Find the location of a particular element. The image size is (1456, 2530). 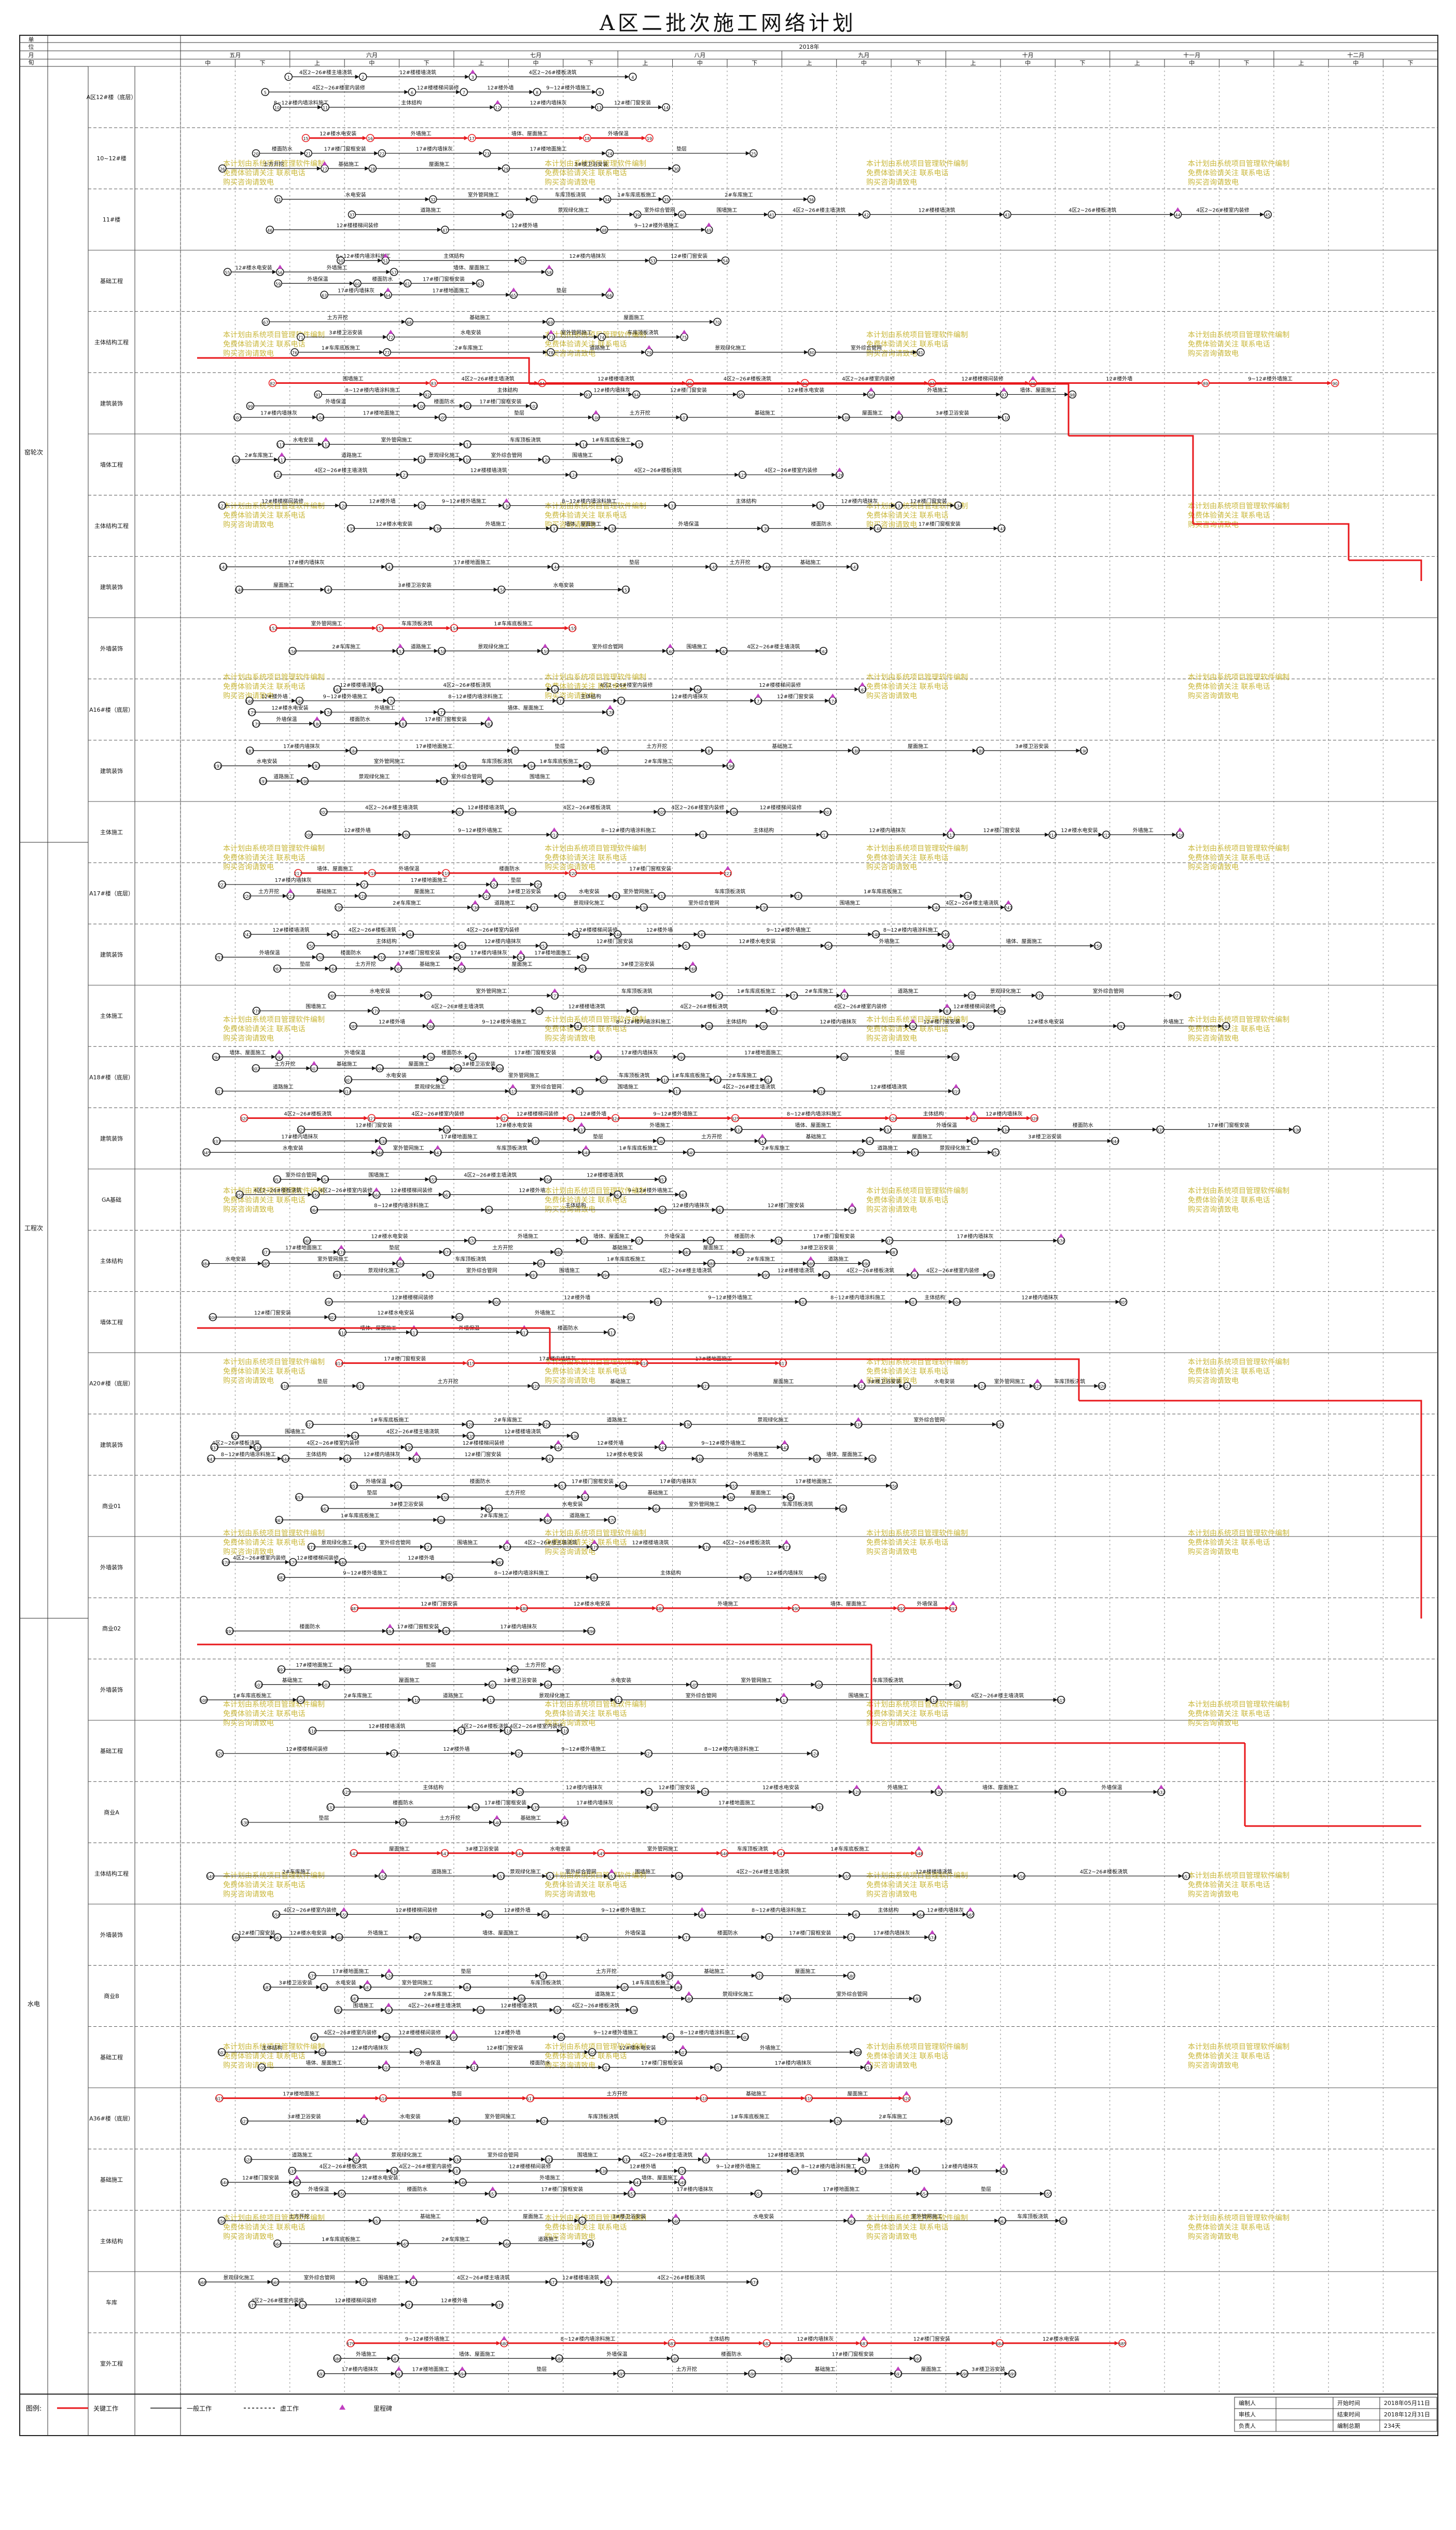

event-node-number: 278 is located at coordinates (256, 1012).